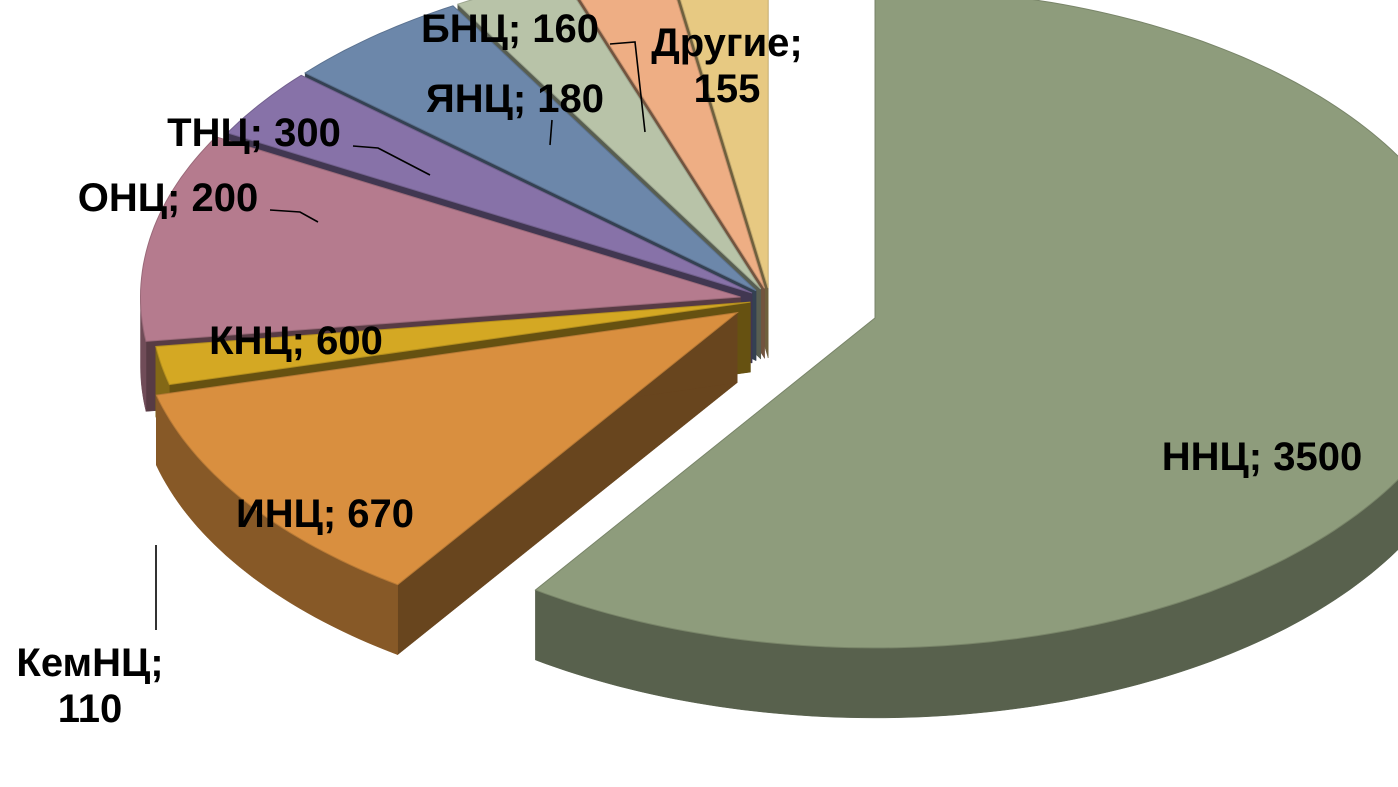 The image size is (1398, 787). Describe the element at coordinates (254, 133) in the screenshot. I see `data-label-ТНЦ: ТНЦ; 300` at that location.